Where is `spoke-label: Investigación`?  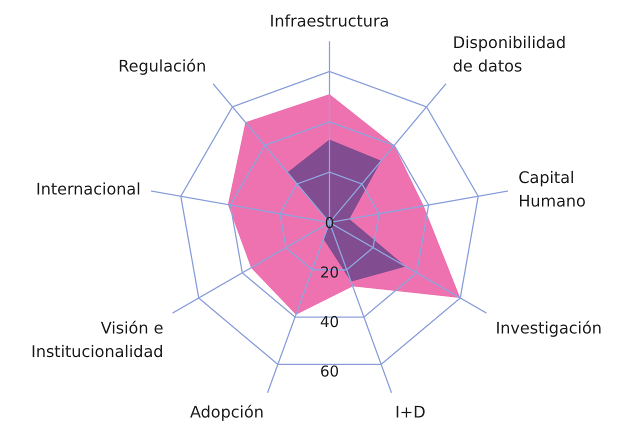 spoke-label: Investigación is located at coordinates (549, 328).